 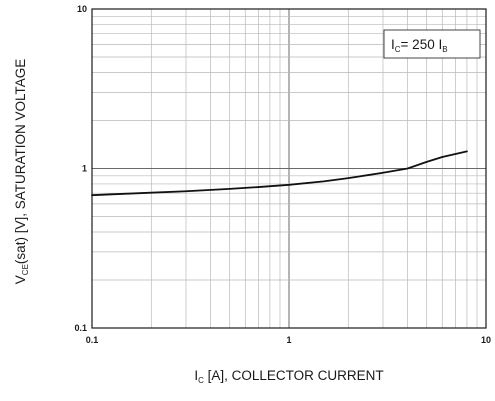 I want to click on x-axis-label-main: I, so click(x=196, y=375).